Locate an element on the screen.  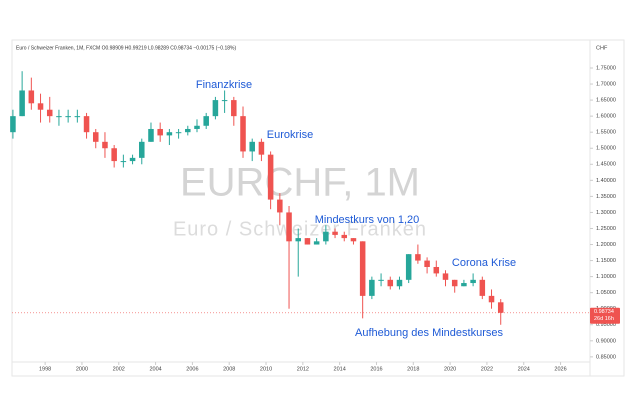
y-tick-label: 0.90000 is located at coordinates (606, 341).